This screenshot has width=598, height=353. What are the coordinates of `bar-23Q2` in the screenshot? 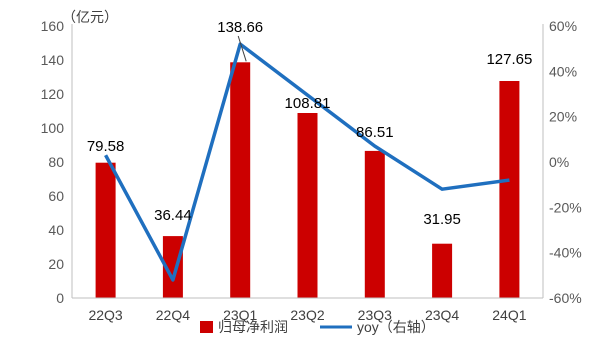 It's located at (307, 205).